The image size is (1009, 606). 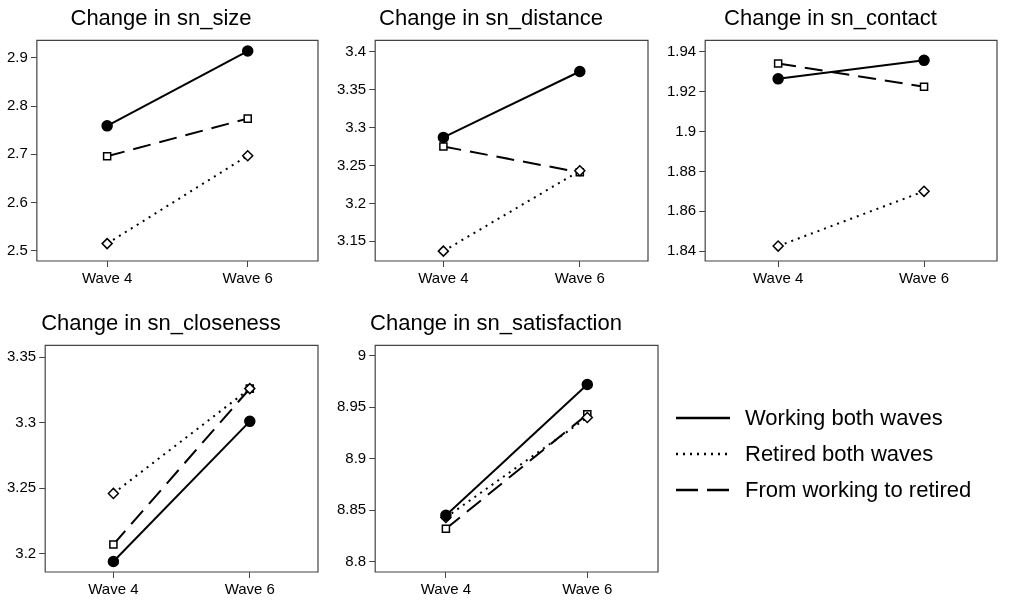 What do you see at coordinates (844, 418) in the screenshot?
I see `legend-label: Working both waves` at bounding box center [844, 418].